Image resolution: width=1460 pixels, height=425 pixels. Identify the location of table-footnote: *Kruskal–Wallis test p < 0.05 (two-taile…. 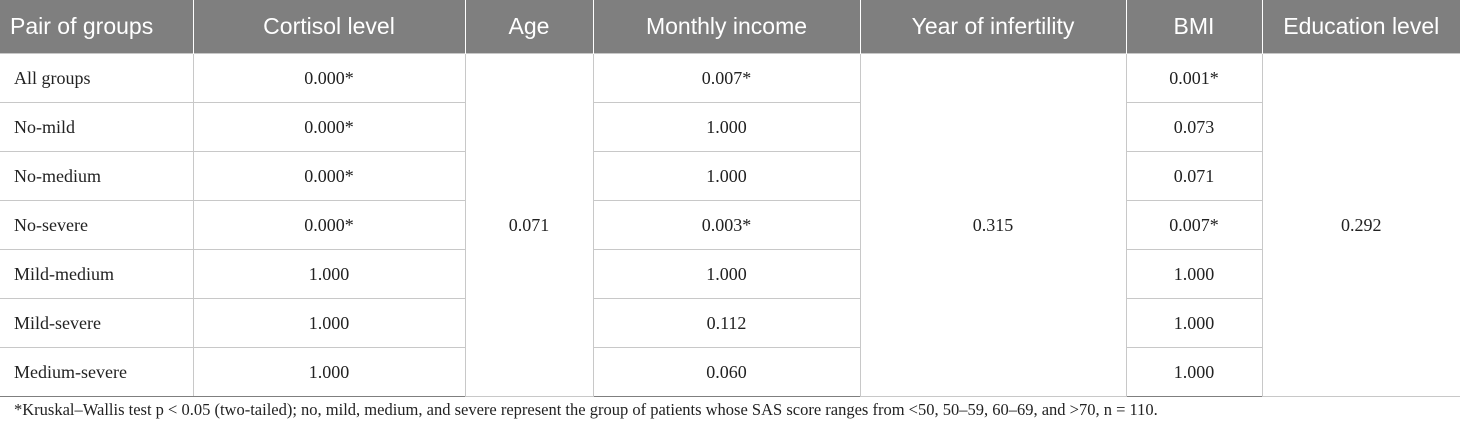
(586, 409).